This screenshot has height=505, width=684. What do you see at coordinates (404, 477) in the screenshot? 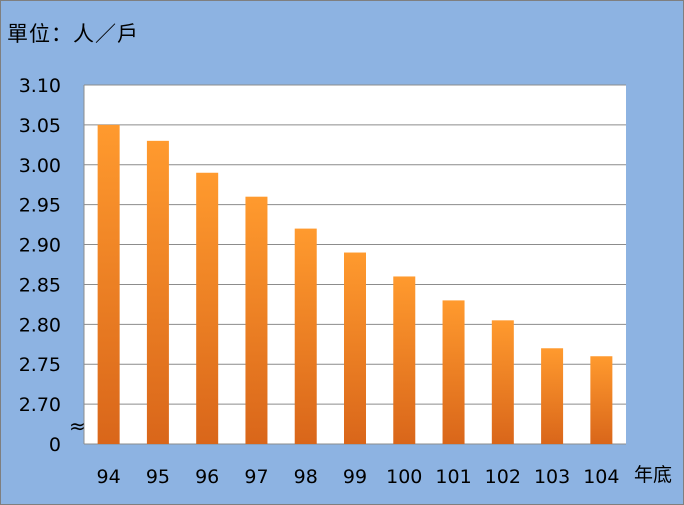
I see `x-tick-label: 100` at bounding box center [404, 477].